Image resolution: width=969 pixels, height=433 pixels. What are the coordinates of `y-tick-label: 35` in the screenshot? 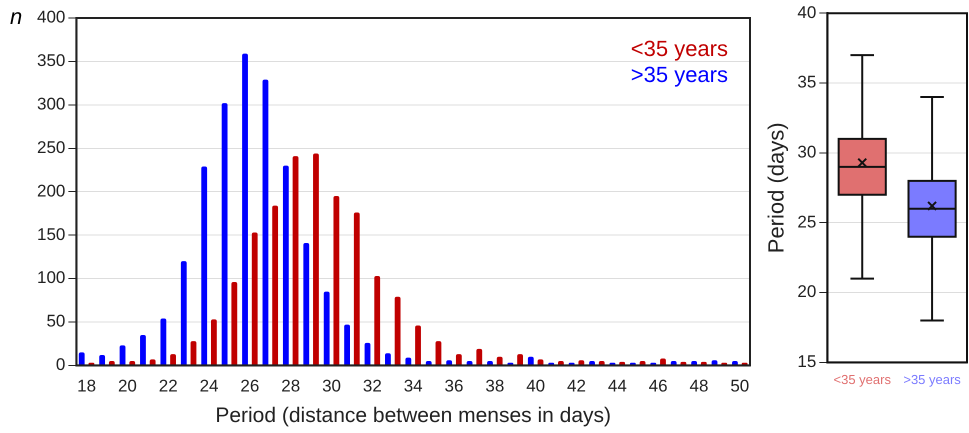 It's located at (806, 82).